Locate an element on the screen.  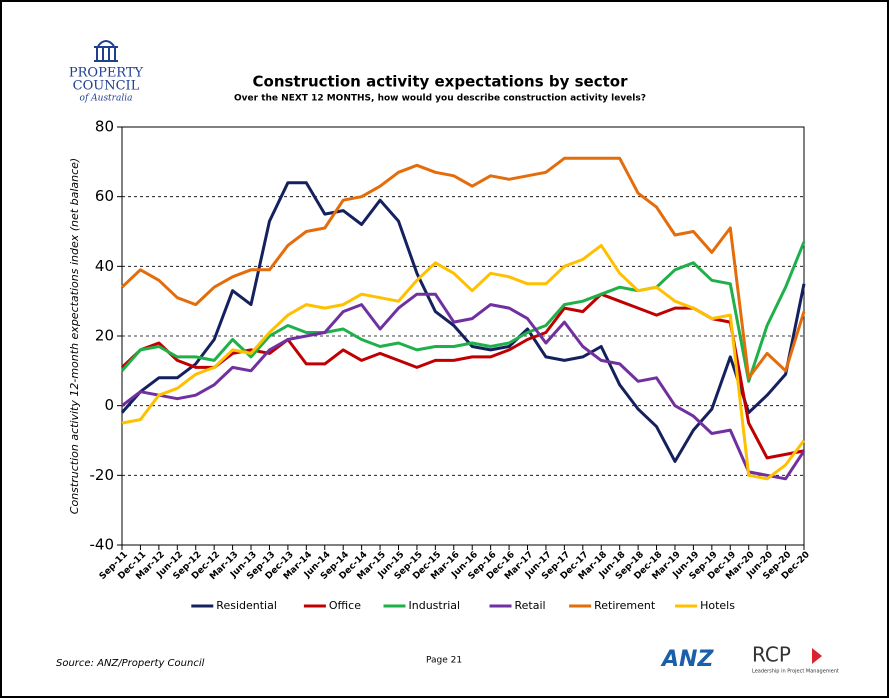
legend-label: Industrial is located at coordinates (435, 605).